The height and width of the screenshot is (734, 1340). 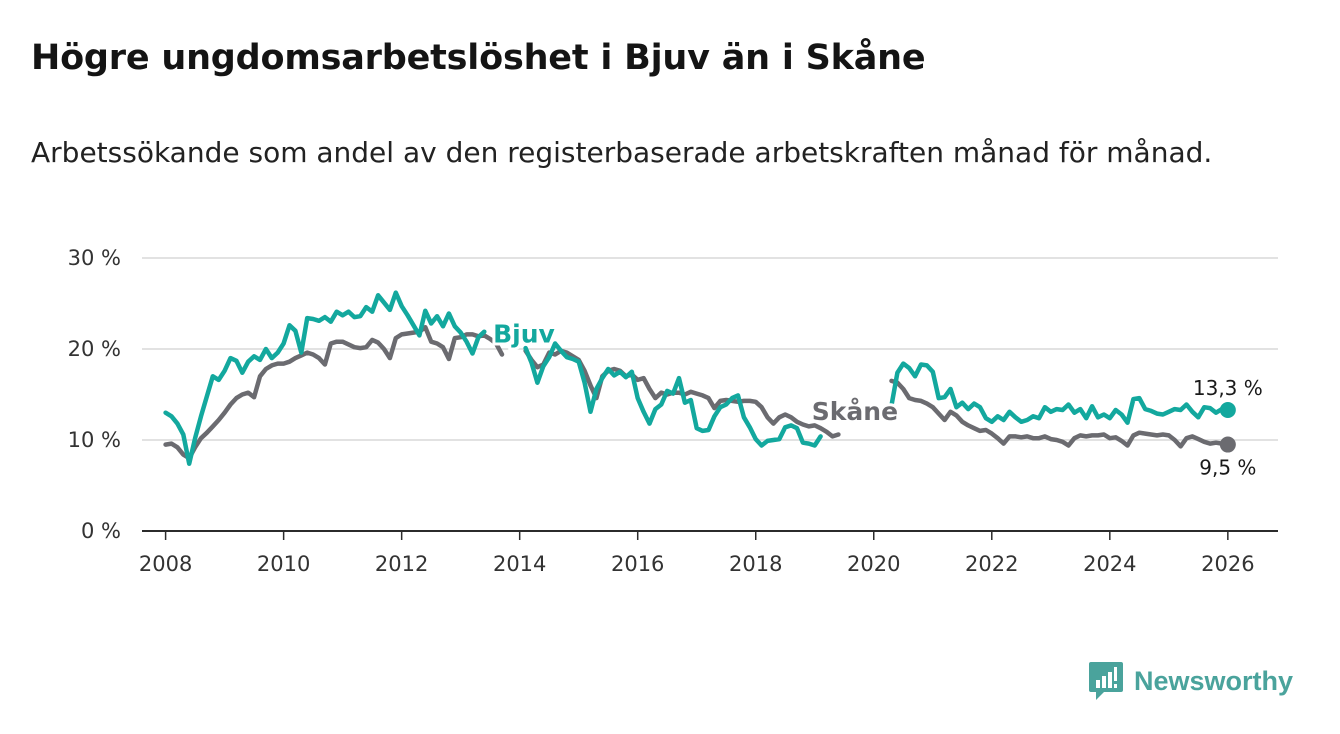 What do you see at coordinates (101, 531) in the screenshot?
I see `y-tick-label: 0 %` at bounding box center [101, 531].